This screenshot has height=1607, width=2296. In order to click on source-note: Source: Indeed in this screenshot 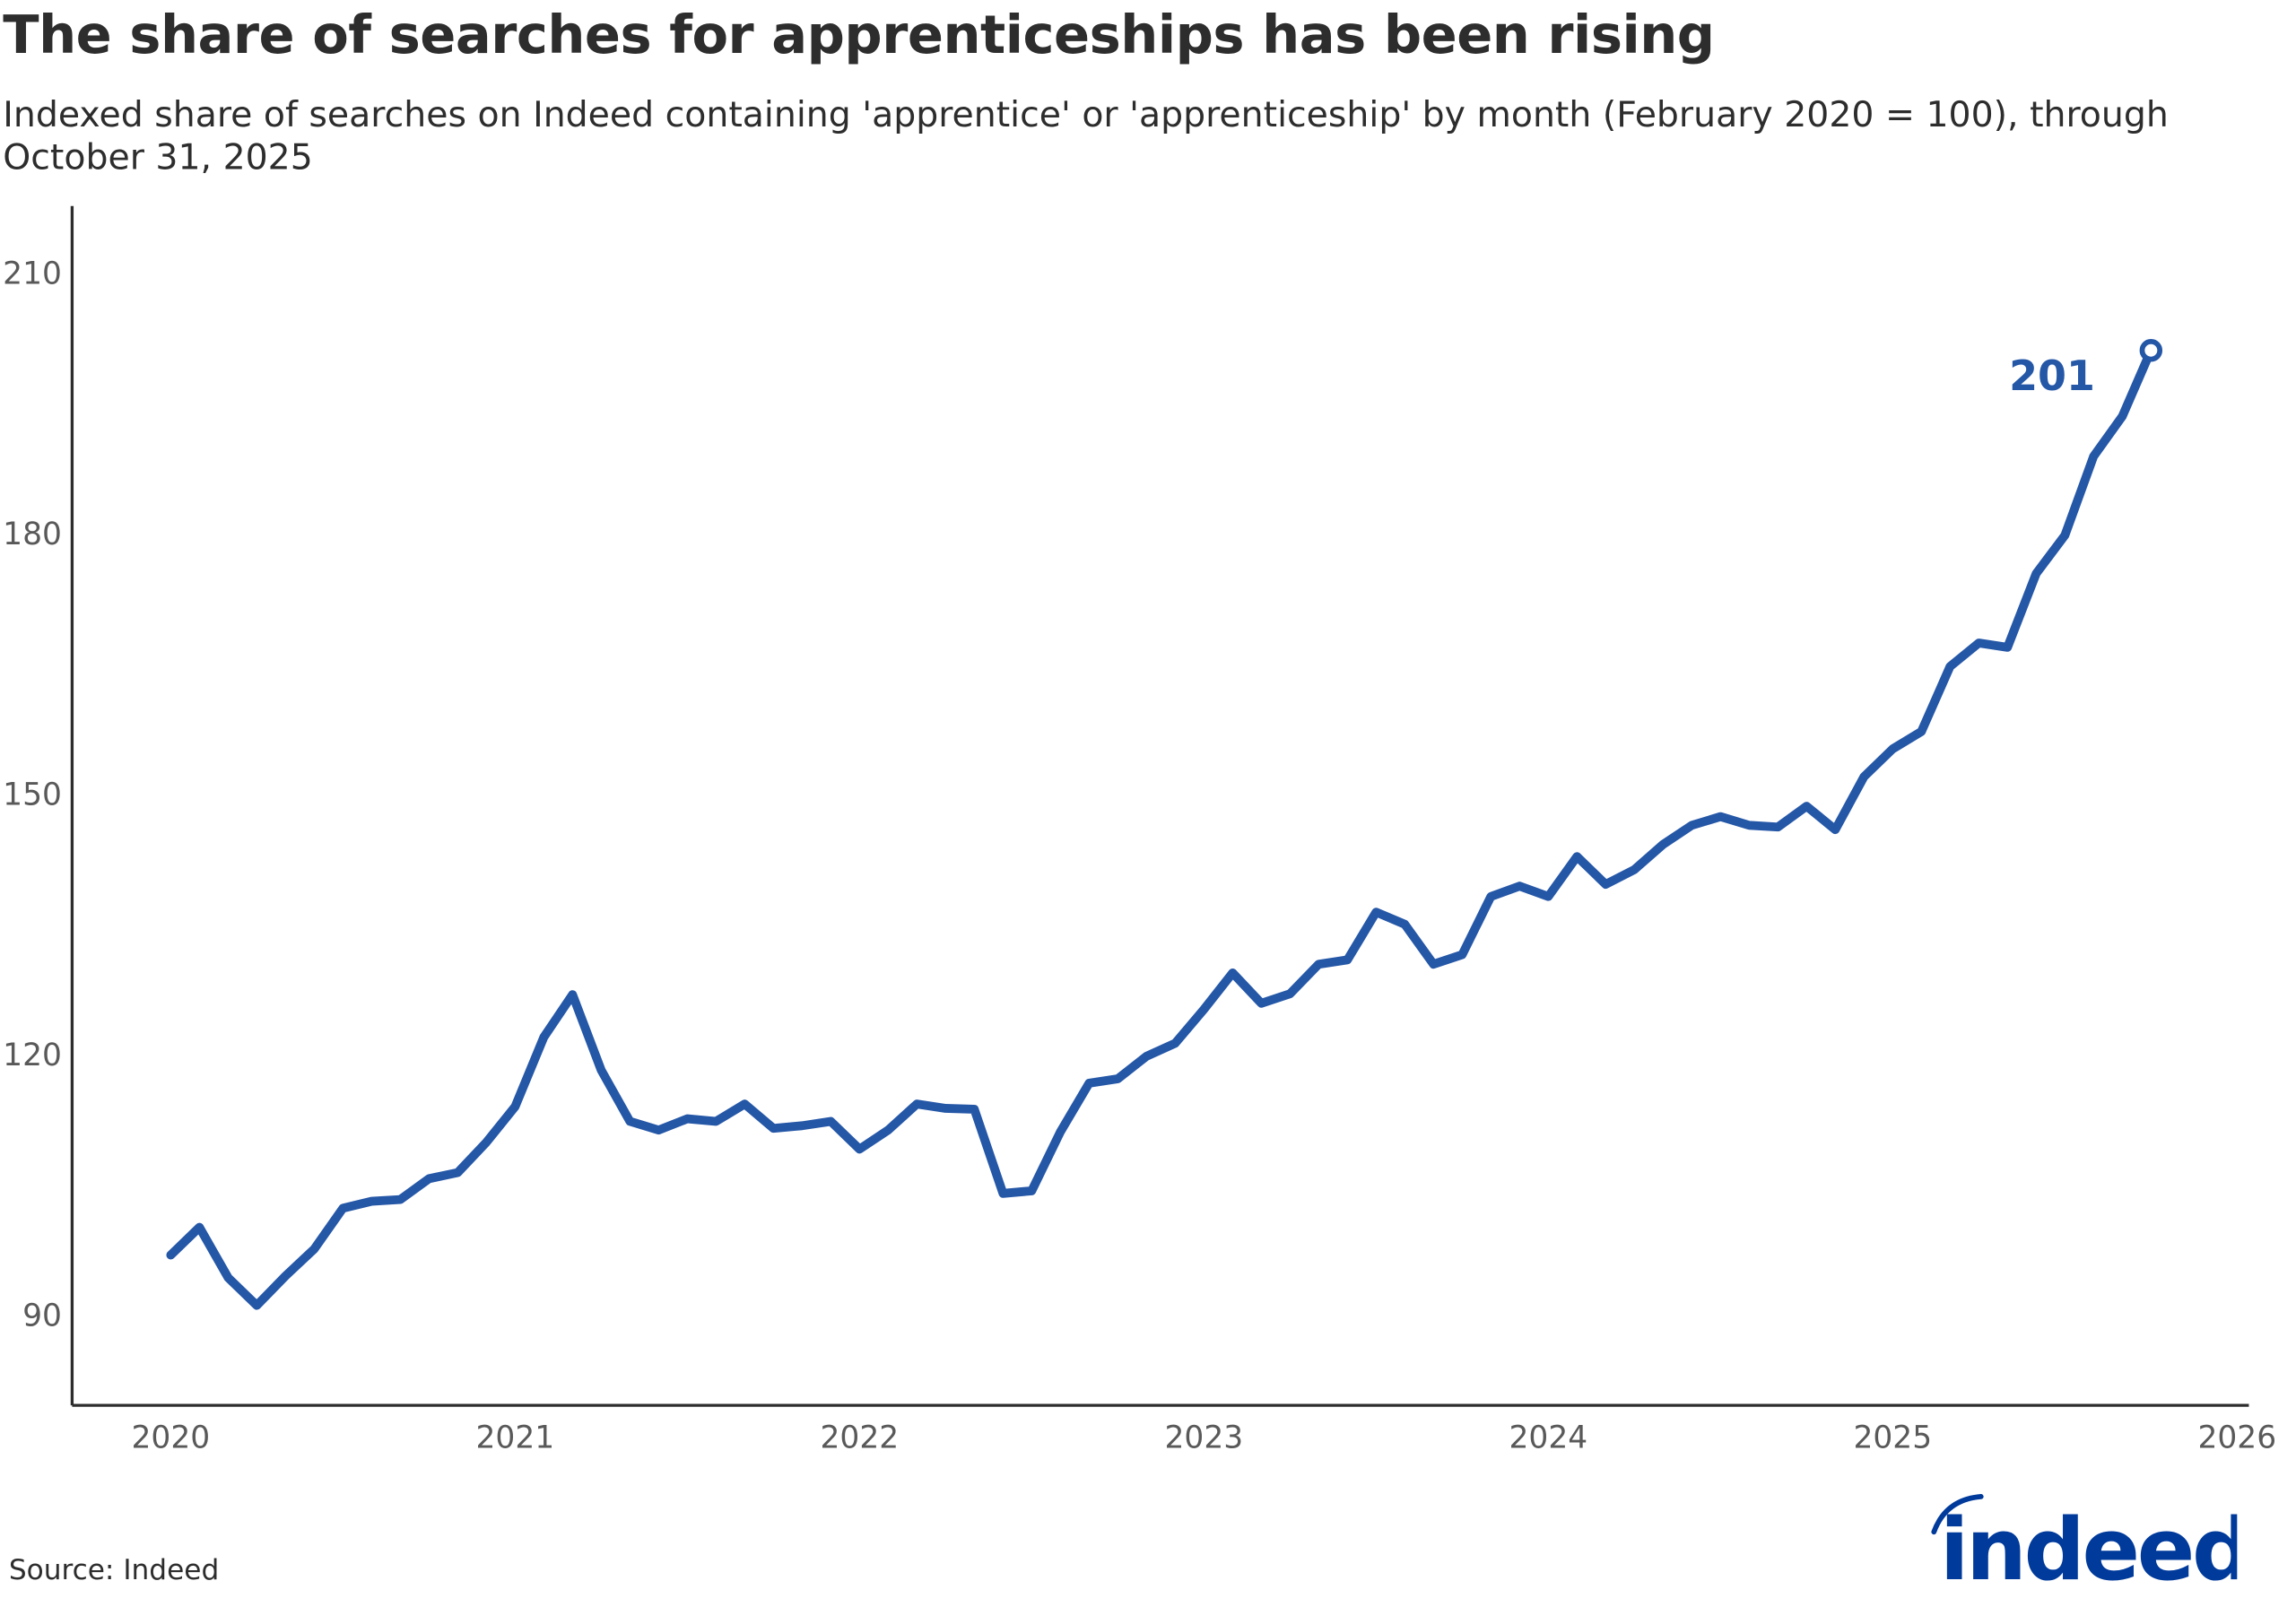, I will do `click(114, 1570)`.